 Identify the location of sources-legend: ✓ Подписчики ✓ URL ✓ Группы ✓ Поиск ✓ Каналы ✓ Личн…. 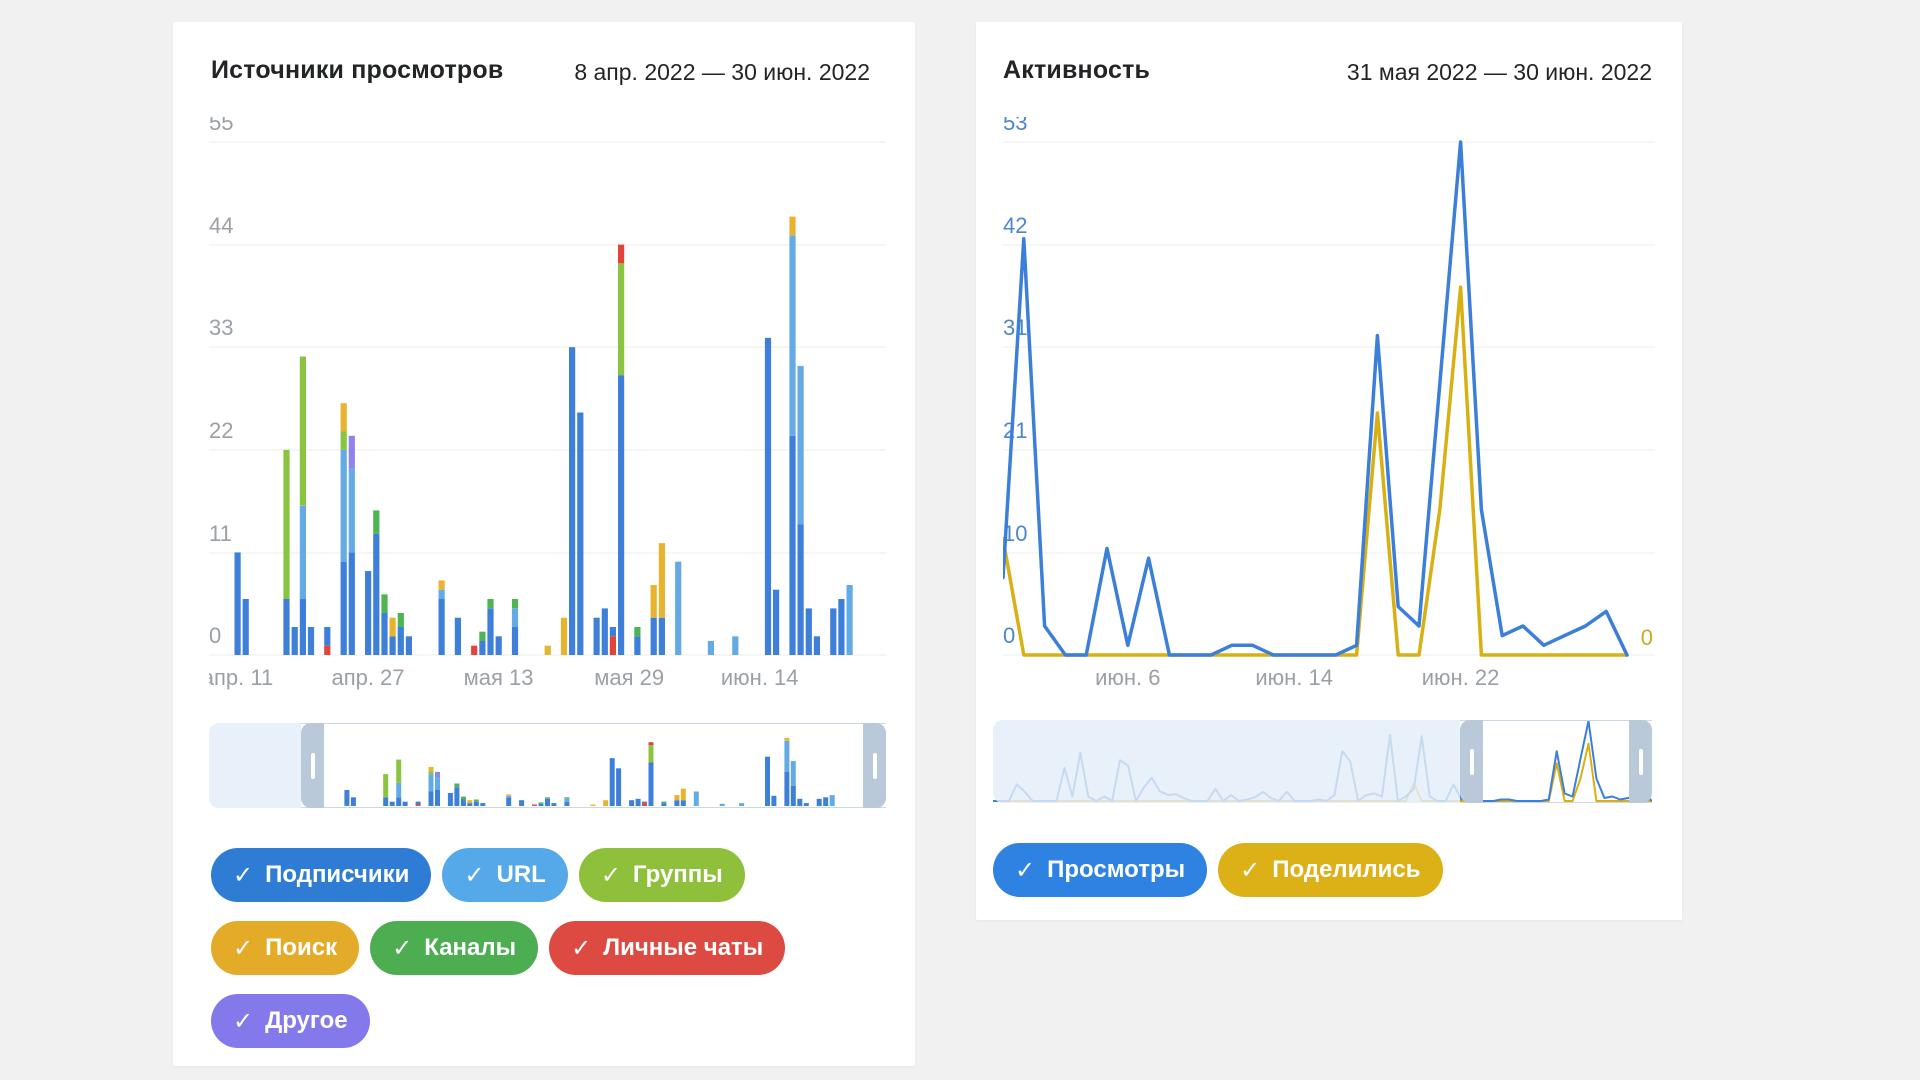
(498, 948).